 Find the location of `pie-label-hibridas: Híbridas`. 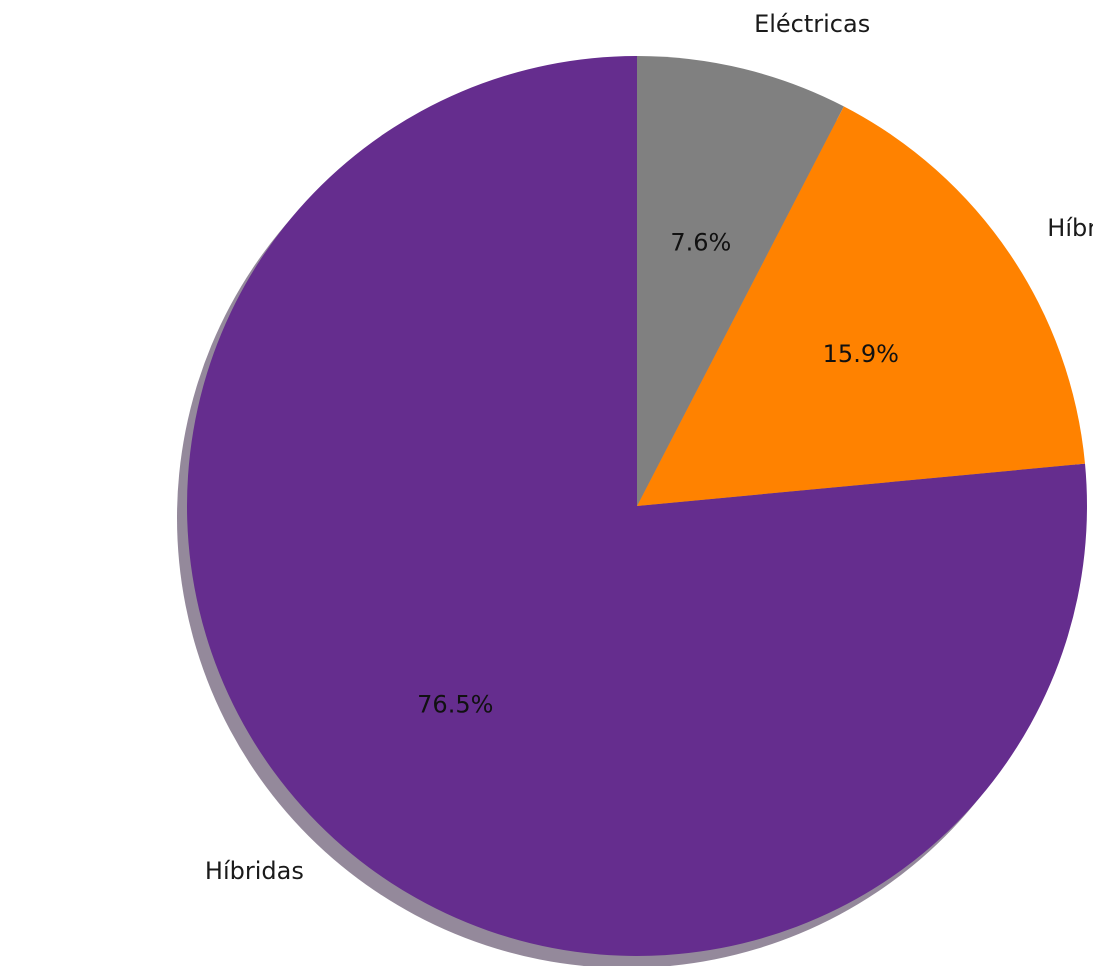

pie-label-hibridas: Híbridas is located at coordinates (254, 871).